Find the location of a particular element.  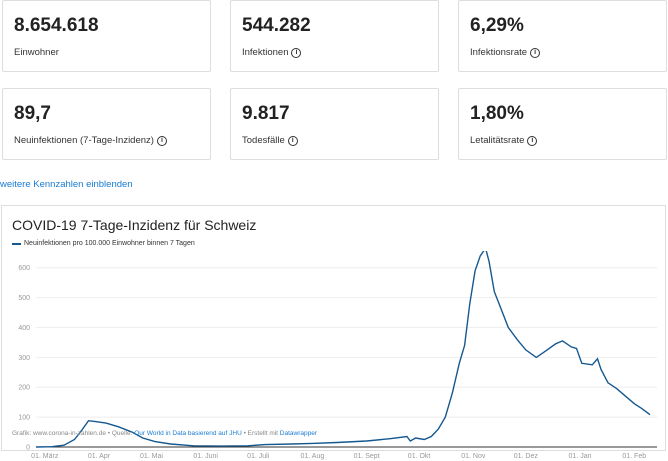

x-tick-label: 01. Juli is located at coordinates (258, 456).